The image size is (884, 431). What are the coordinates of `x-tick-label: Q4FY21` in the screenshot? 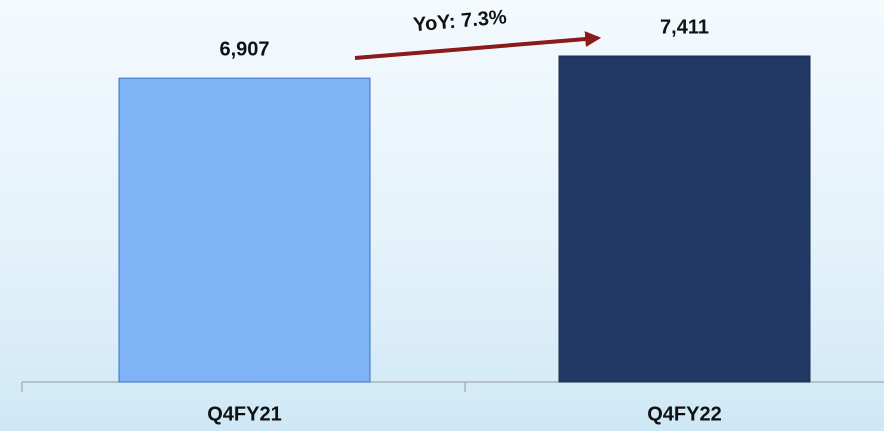 It's located at (244, 414).